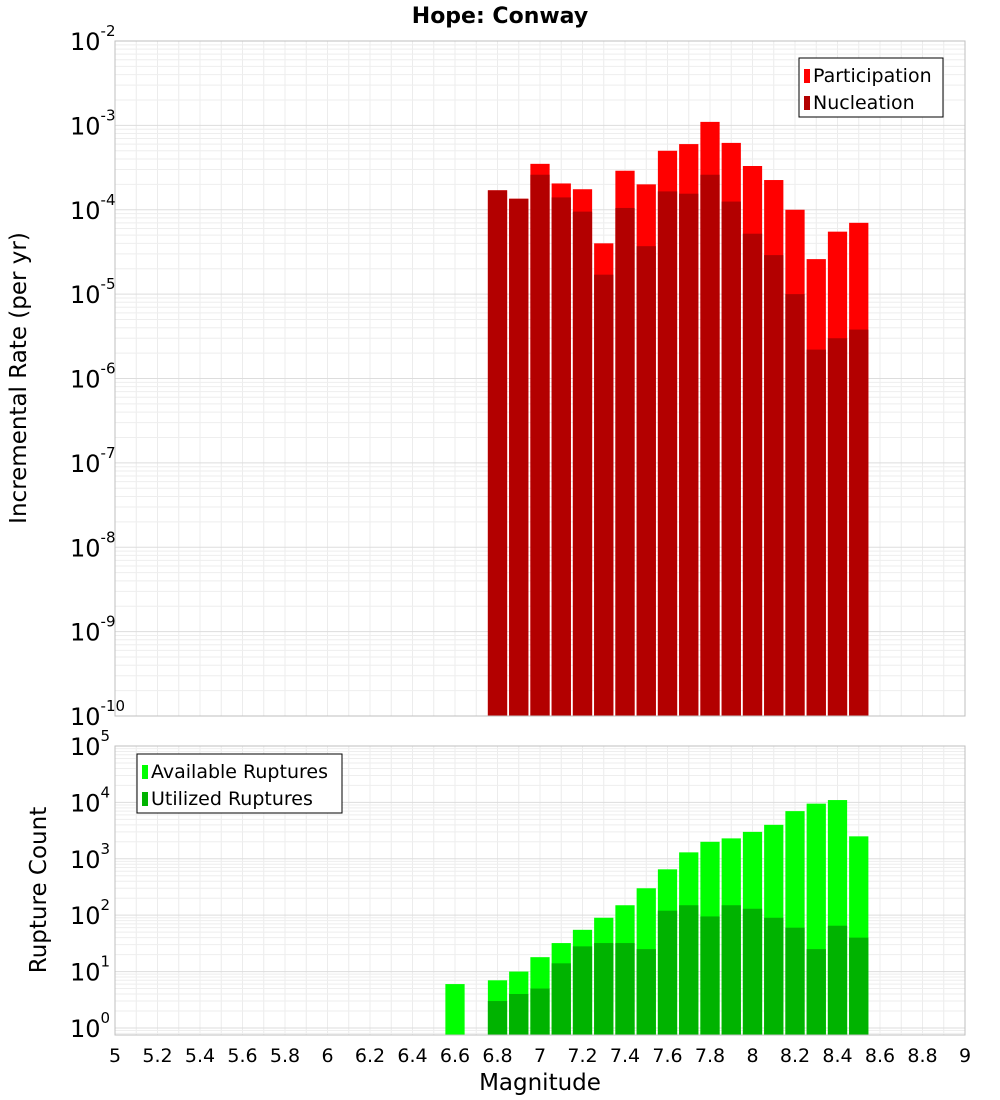  I want to click on x-tick-label: 6.8, so click(497, 1056).